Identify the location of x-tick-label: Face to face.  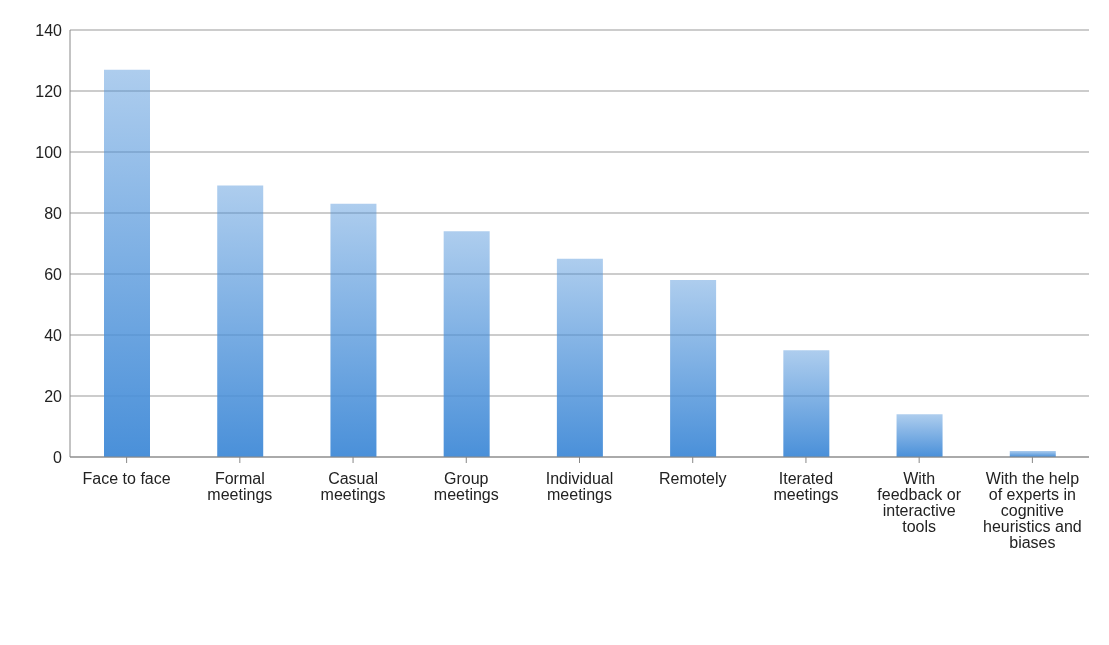
(126, 479).